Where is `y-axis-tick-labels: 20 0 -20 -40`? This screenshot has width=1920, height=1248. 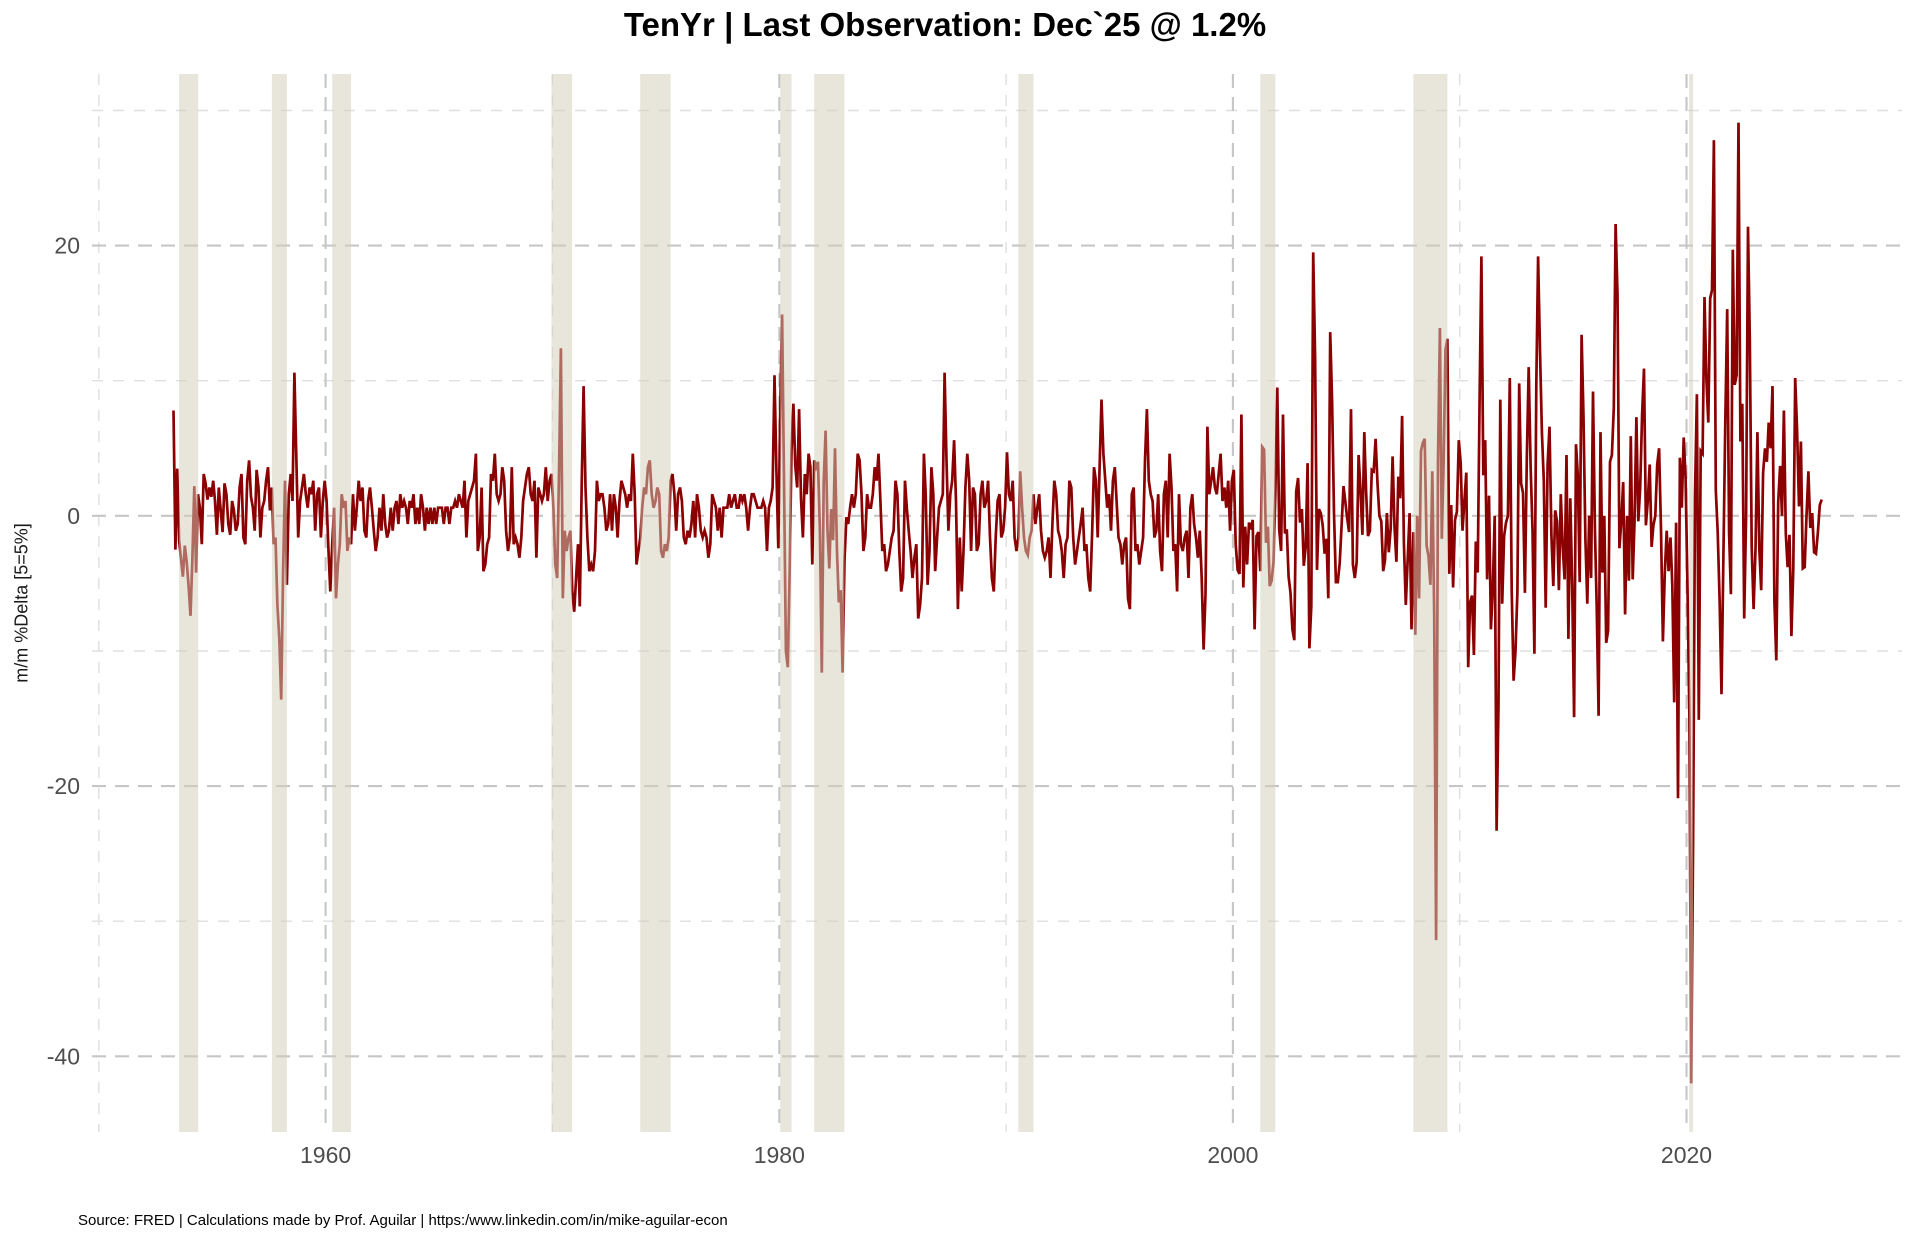
y-axis-tick-labels: 20 0 -20 -40 is located at coordinates (63, 651).